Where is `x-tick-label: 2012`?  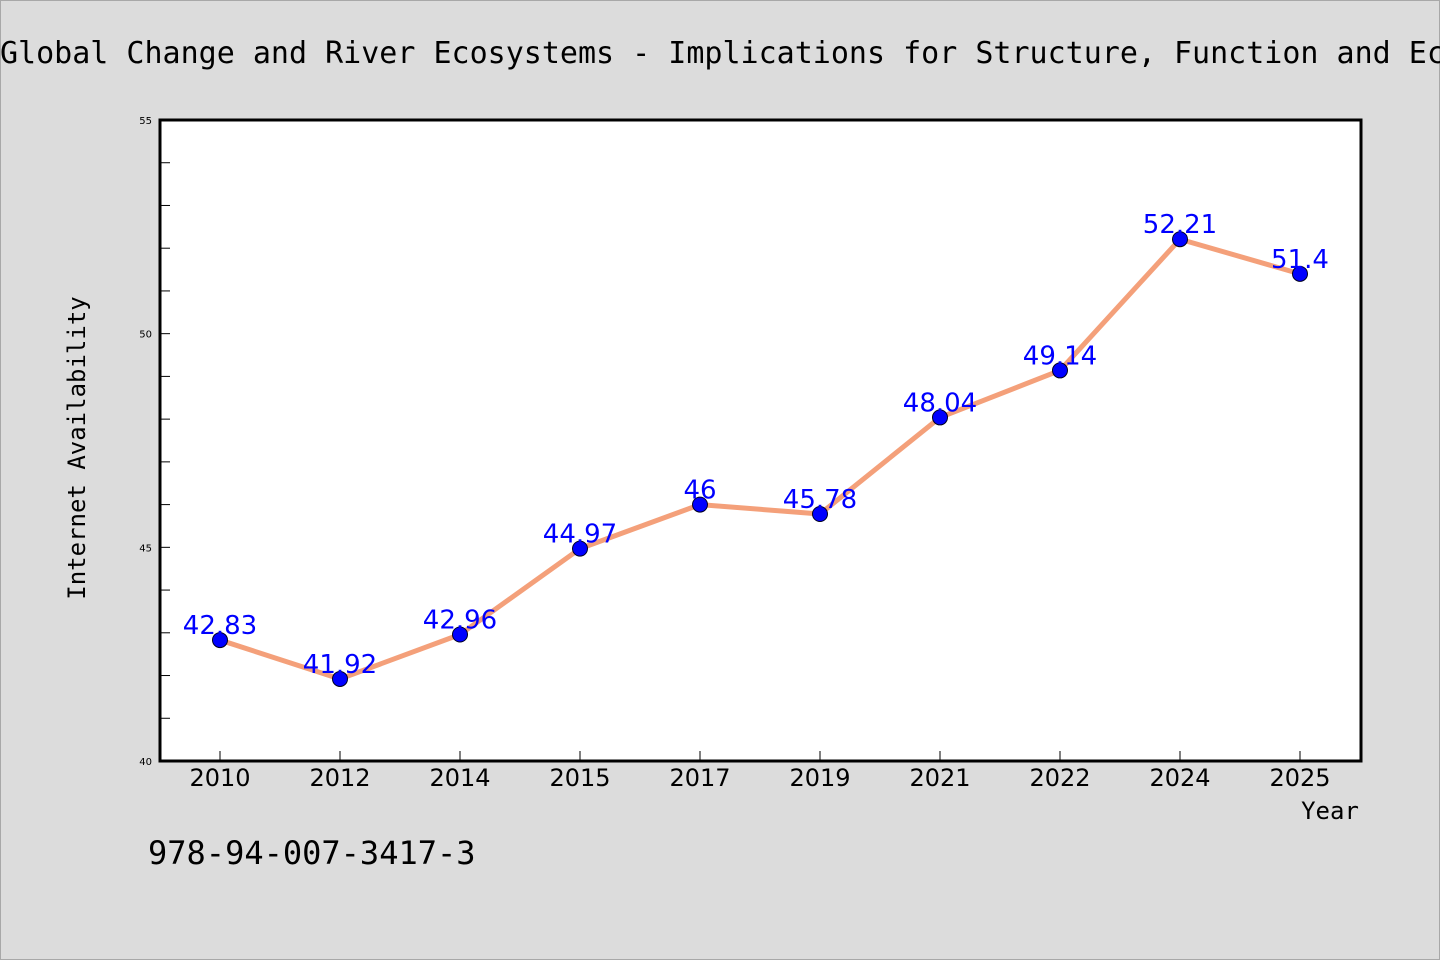 x-tick-label: 2012 is located at coordinates (339, 778).